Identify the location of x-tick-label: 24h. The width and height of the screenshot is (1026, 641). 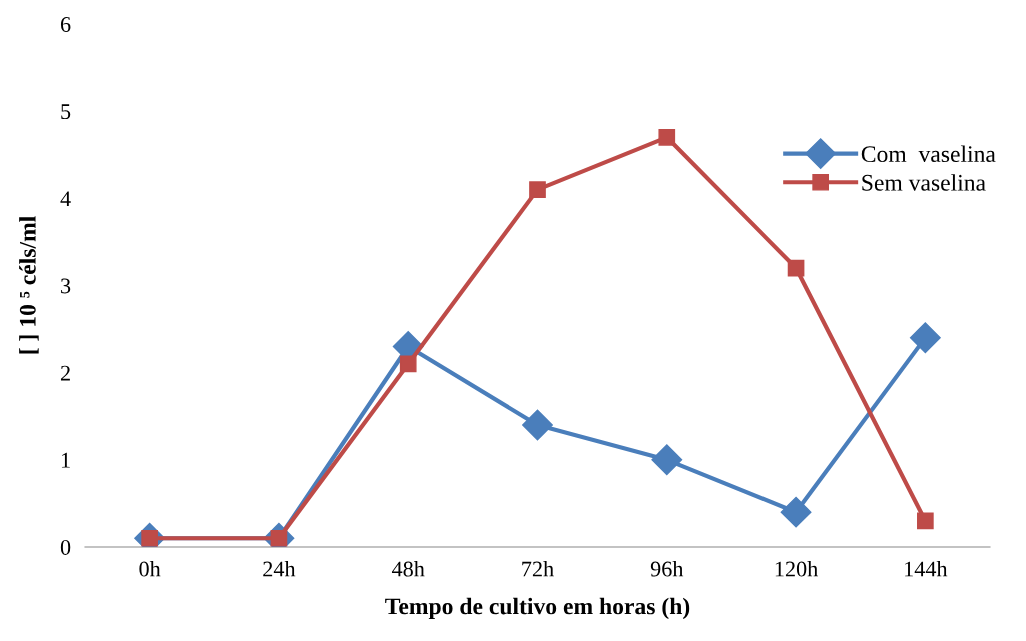
(279, 568).